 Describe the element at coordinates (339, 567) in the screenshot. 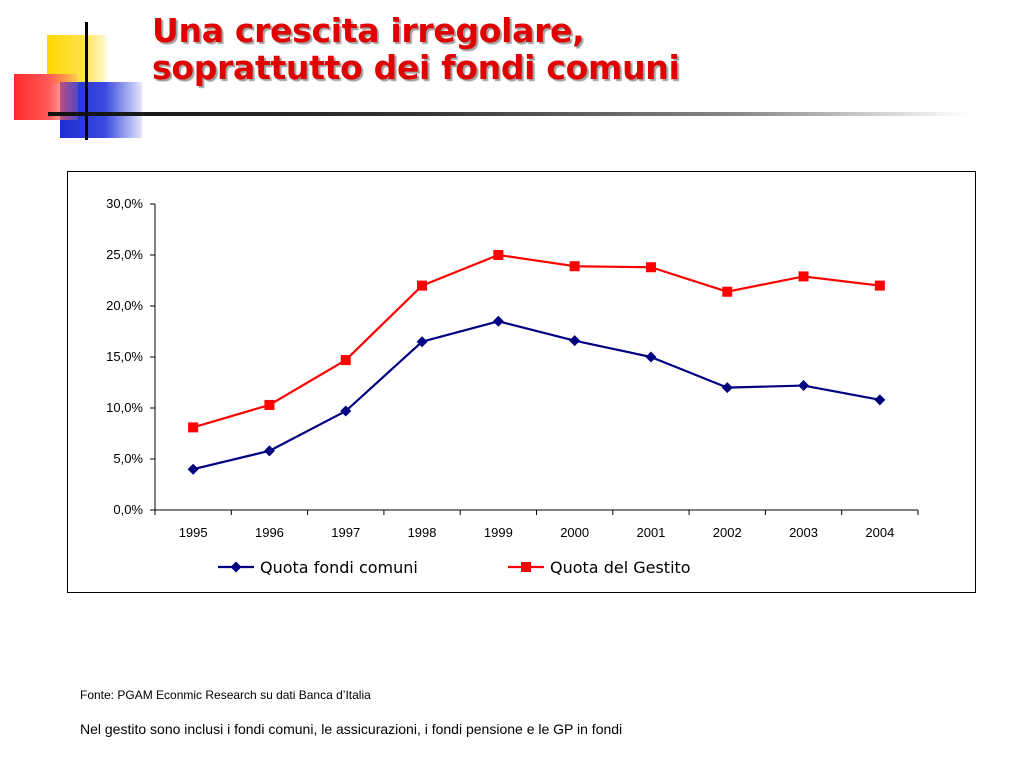

I see `legend-label-1: Quota fondi comuni` at that location.